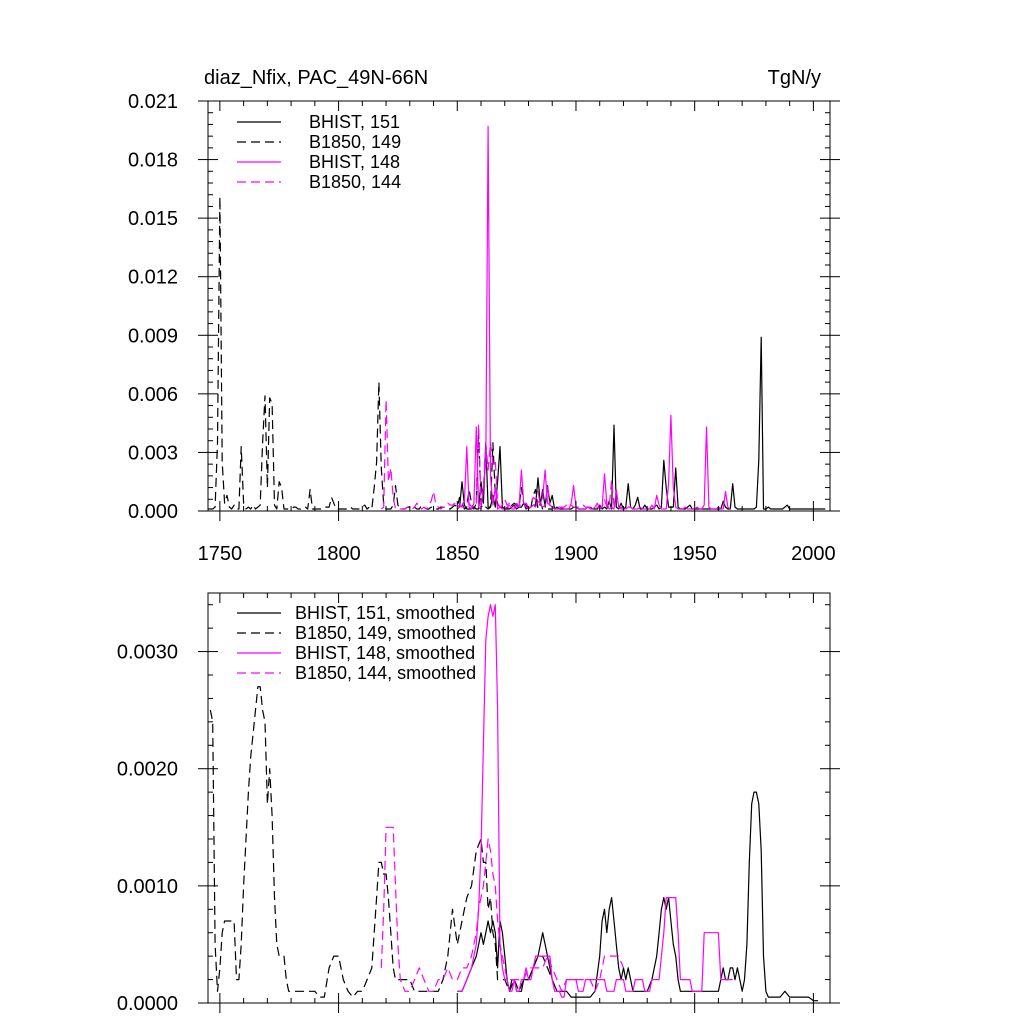 The width and height of the screenshot is (1024, 1024). Describe the element at coordinates (153, 336) in the screenshot. I see `y-tick-label: 0.009` at that location.